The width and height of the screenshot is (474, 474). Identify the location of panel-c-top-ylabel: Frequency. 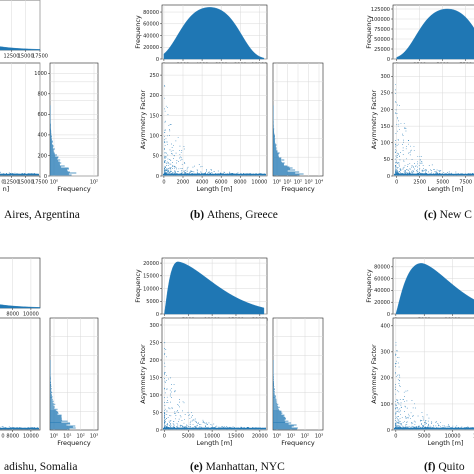
(369, 32).